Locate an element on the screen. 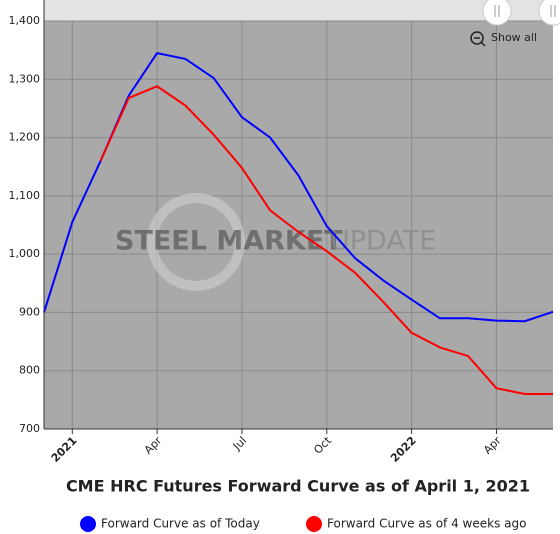 The width and height of the screenshot is (560, 534). y-tick-label: 1,300 is located at coordinates (25, 78).